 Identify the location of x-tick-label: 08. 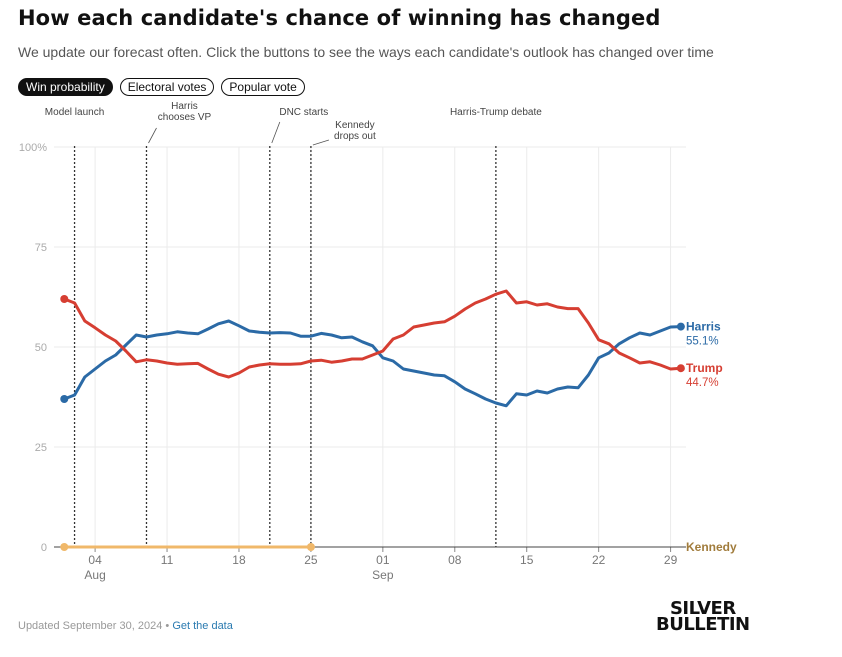
(455, 560).